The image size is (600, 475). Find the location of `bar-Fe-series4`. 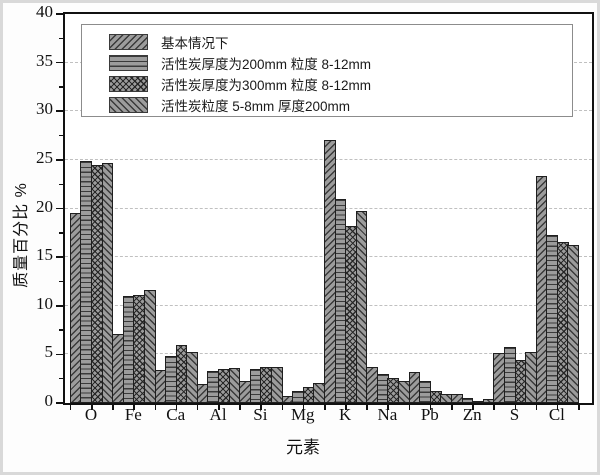

bar-Fe-series4 is located at coordinates (149, 346).